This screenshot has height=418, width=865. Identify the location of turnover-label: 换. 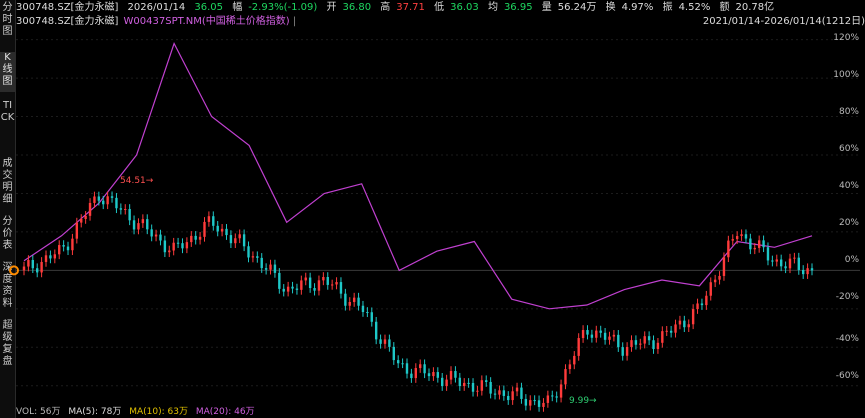
(610, 7).